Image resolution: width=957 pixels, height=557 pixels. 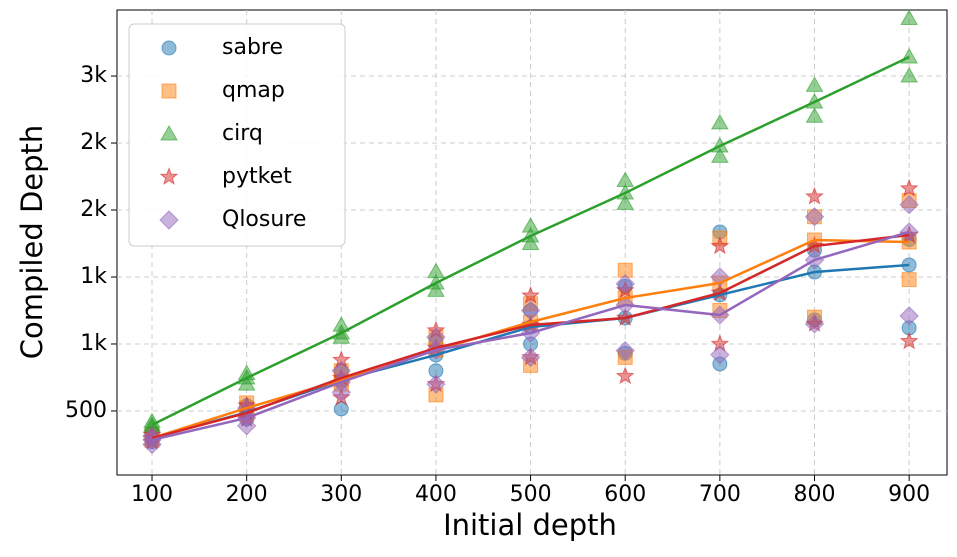 I want to click on x-tick-label: 700, so click(x=720, y=494).